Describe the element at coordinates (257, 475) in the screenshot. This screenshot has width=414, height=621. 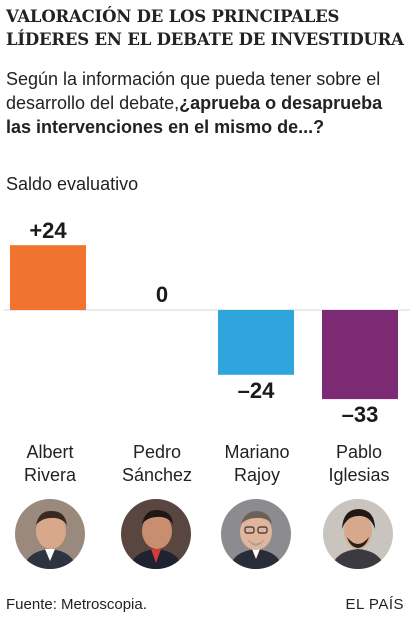
I see `leader-last-name: Rajoy` at that location.